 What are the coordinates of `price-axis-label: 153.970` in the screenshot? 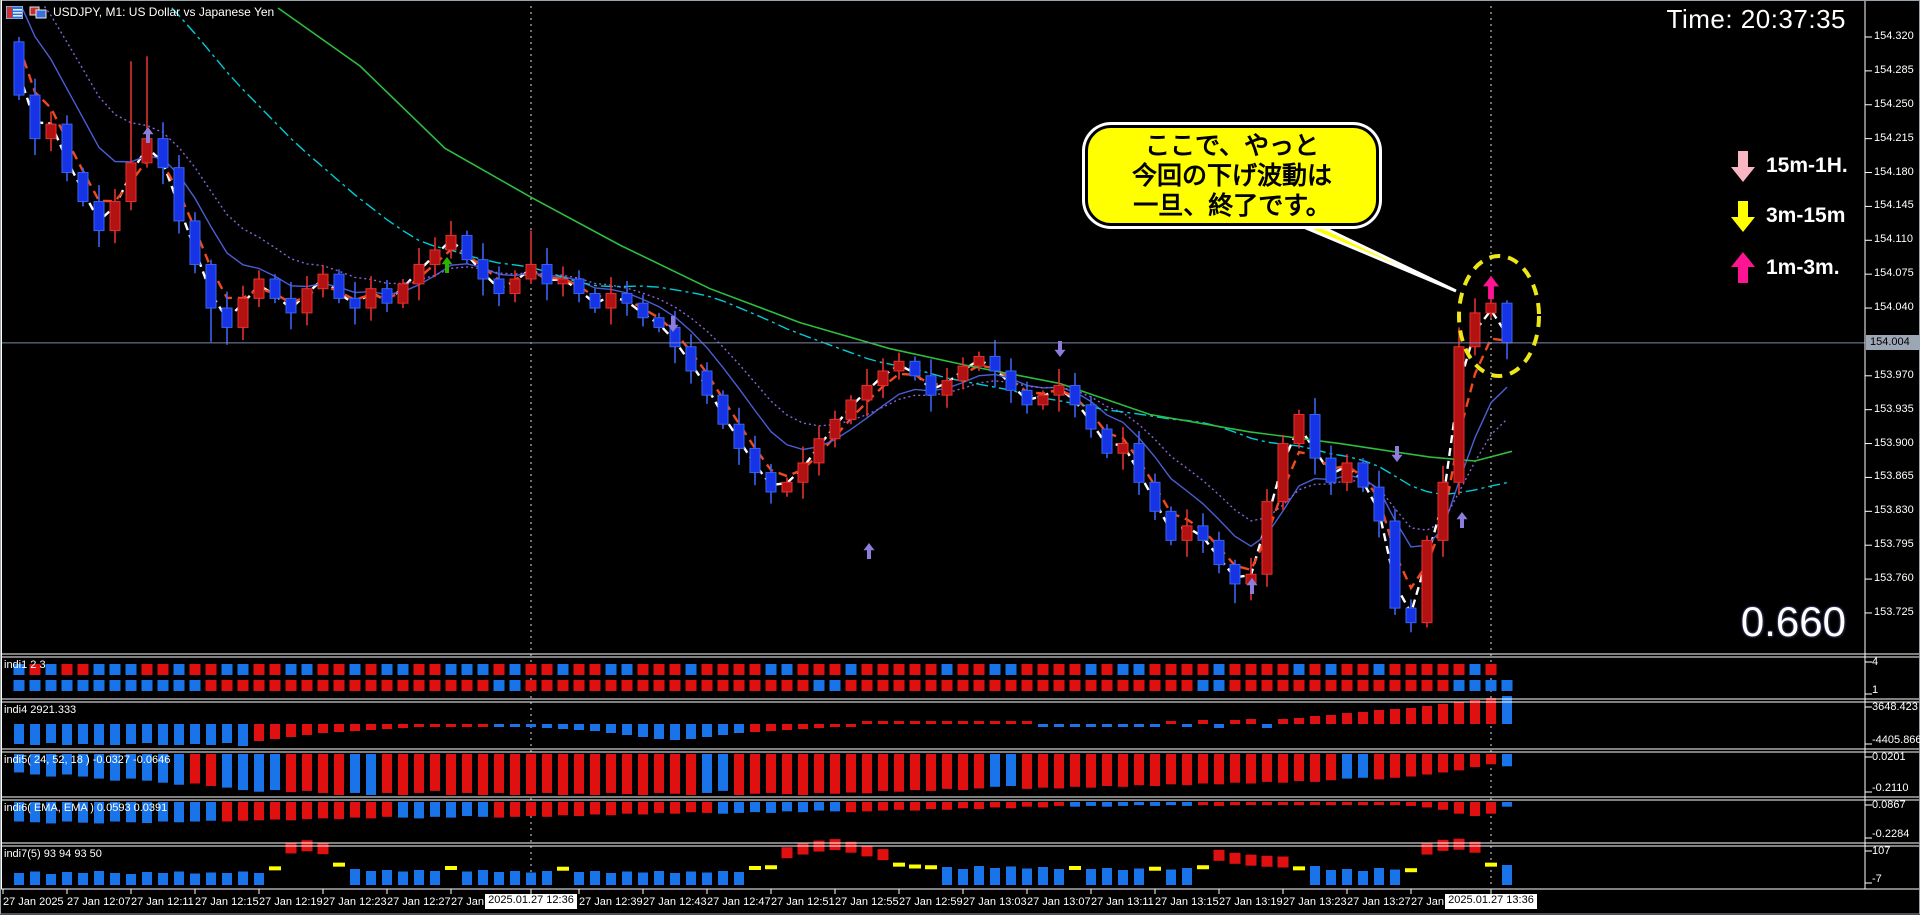 It's located at (1894, 374).